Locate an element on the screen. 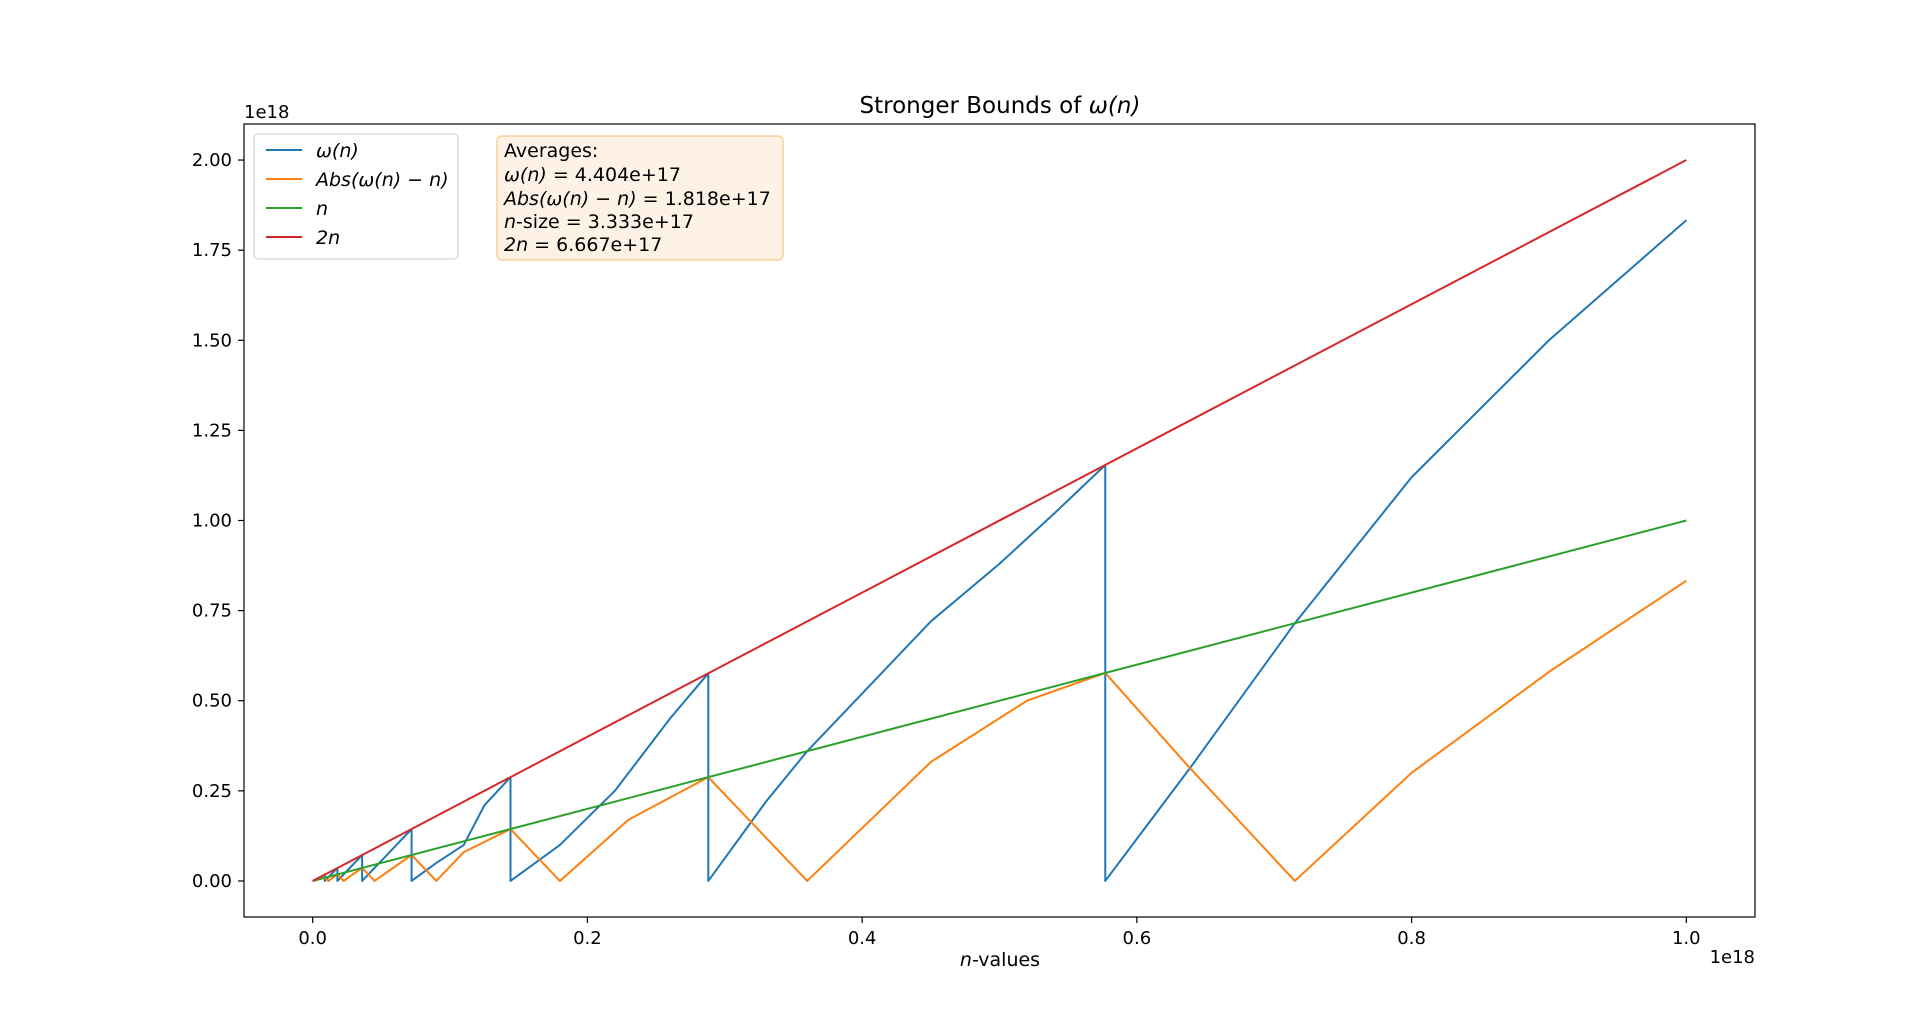  averages-heading: Averages: is located at coordinates (551, 151).